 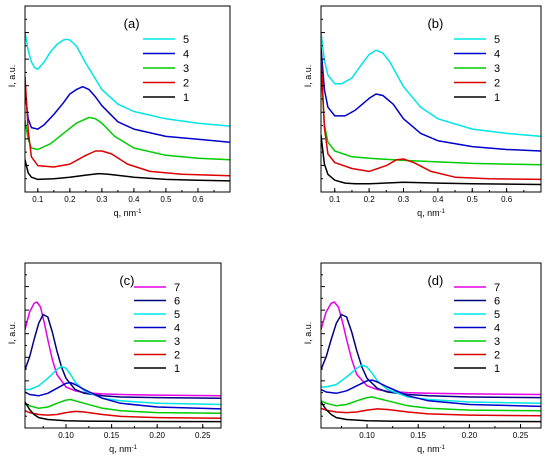 I want to click on panel-label: (c), so click(x=126, y=280).